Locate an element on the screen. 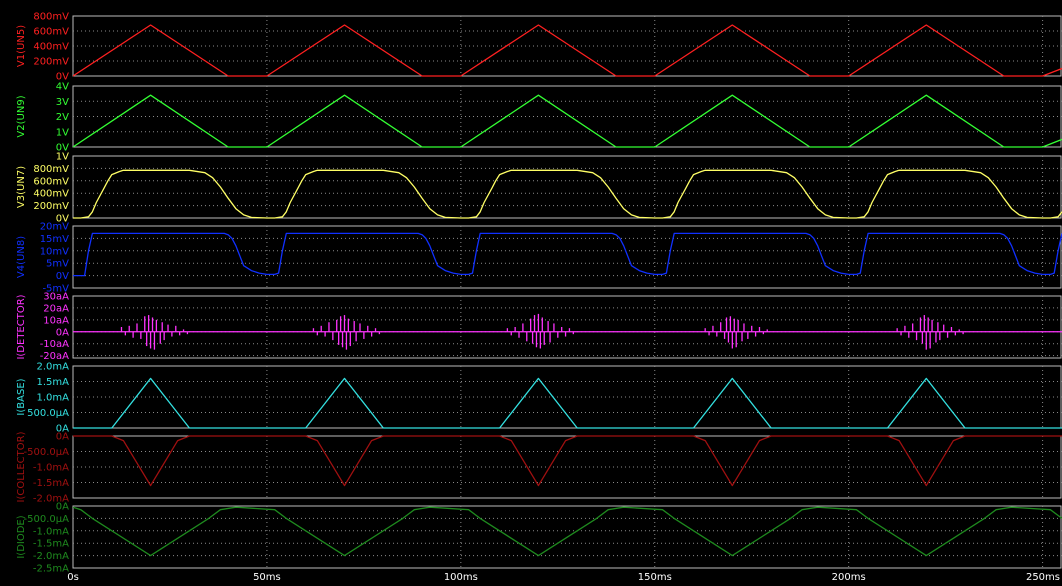 The height and width of the screenshot is (586, 1062). y-axis-label: V2(UN9) is located at coordinates (21, 116).